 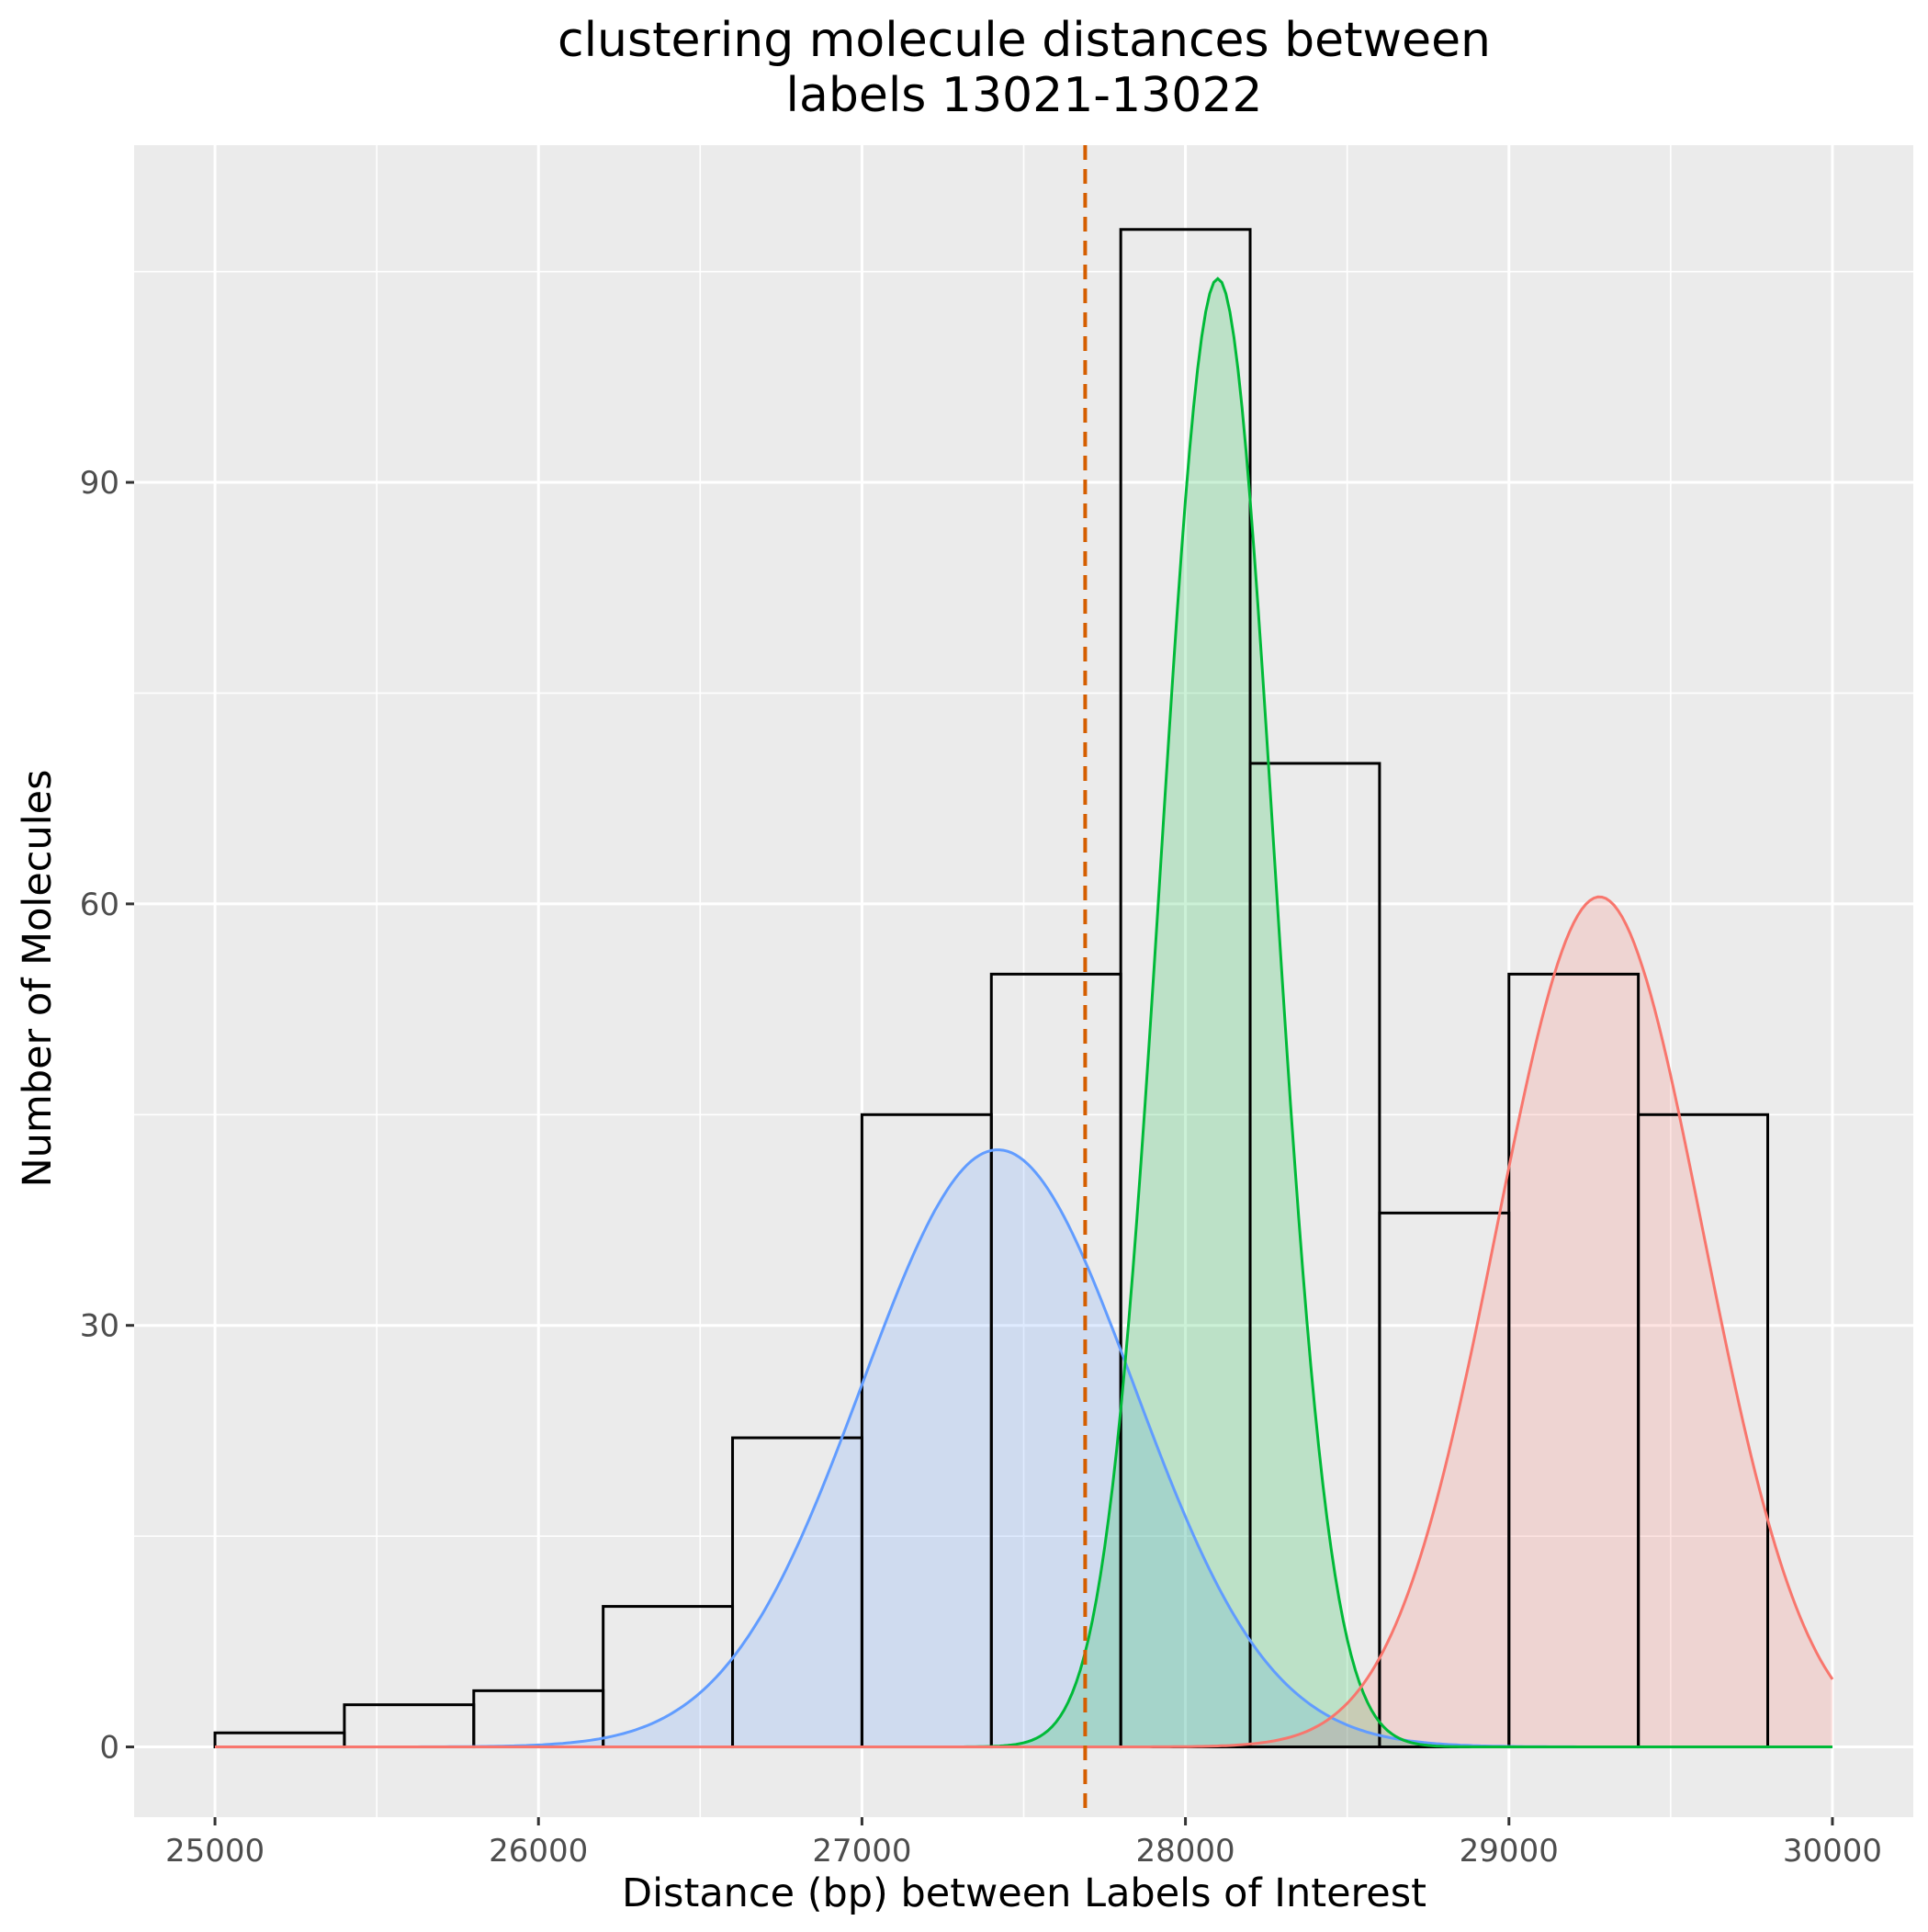 I want to click on x-tick-label: 27000, so click(x=861, y=1851).